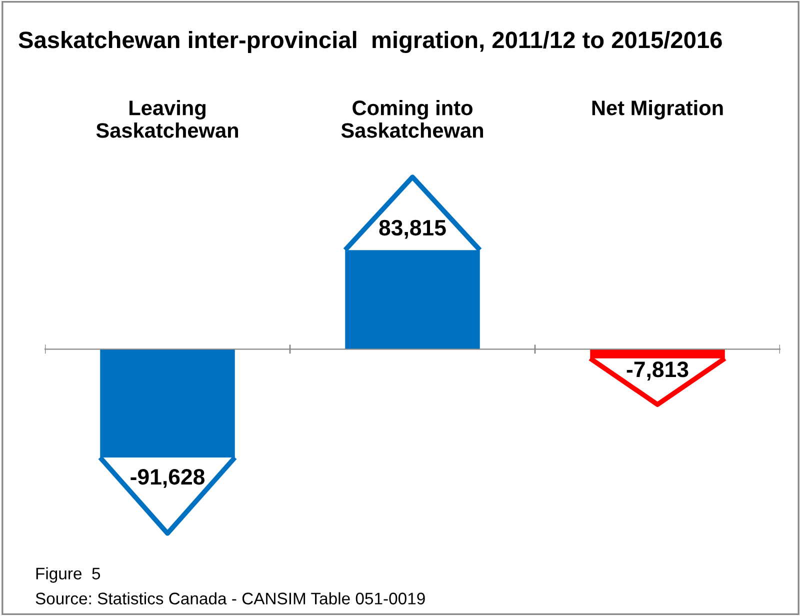 The width and height of the screenshot is (801, 616). I want to click on data-label: -7,813, so click(657, 371).